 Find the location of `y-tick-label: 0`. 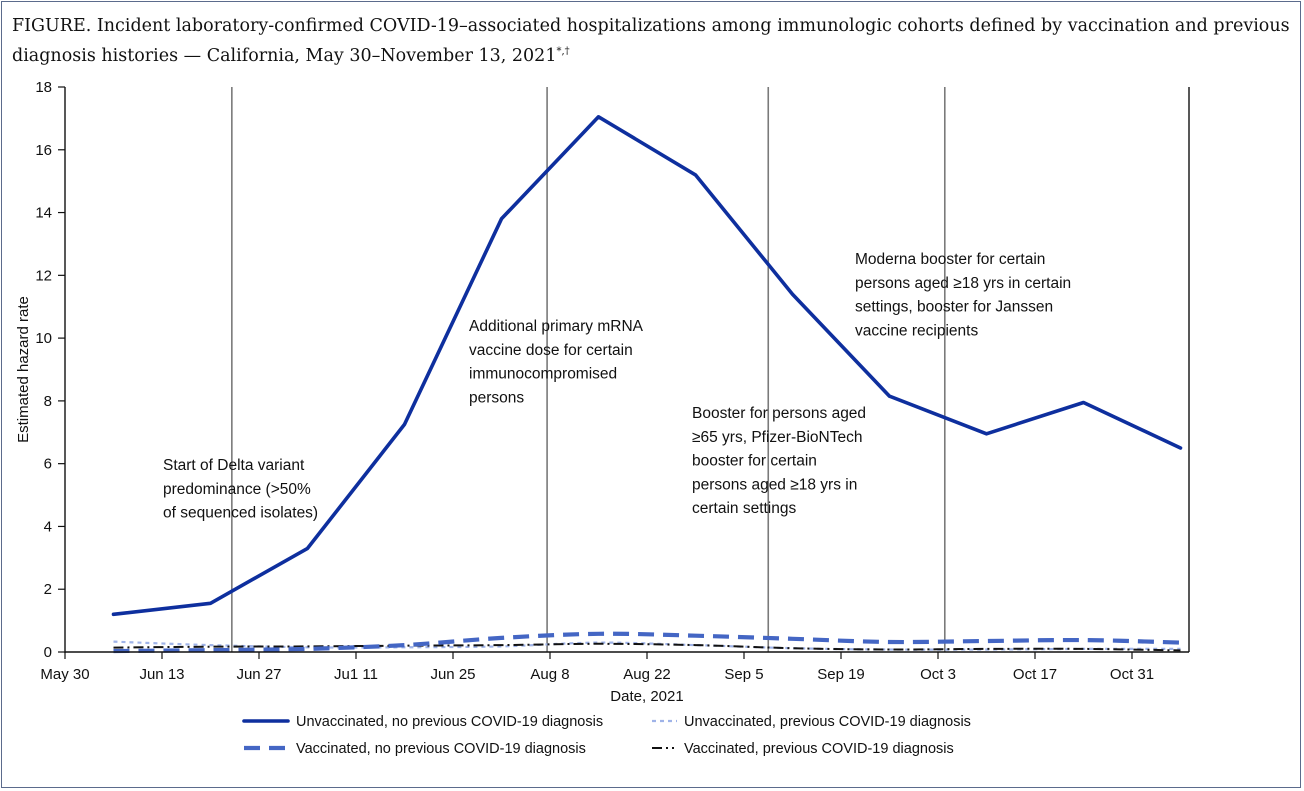

y-tick-label: 0 is located at coordinates (48, 652).